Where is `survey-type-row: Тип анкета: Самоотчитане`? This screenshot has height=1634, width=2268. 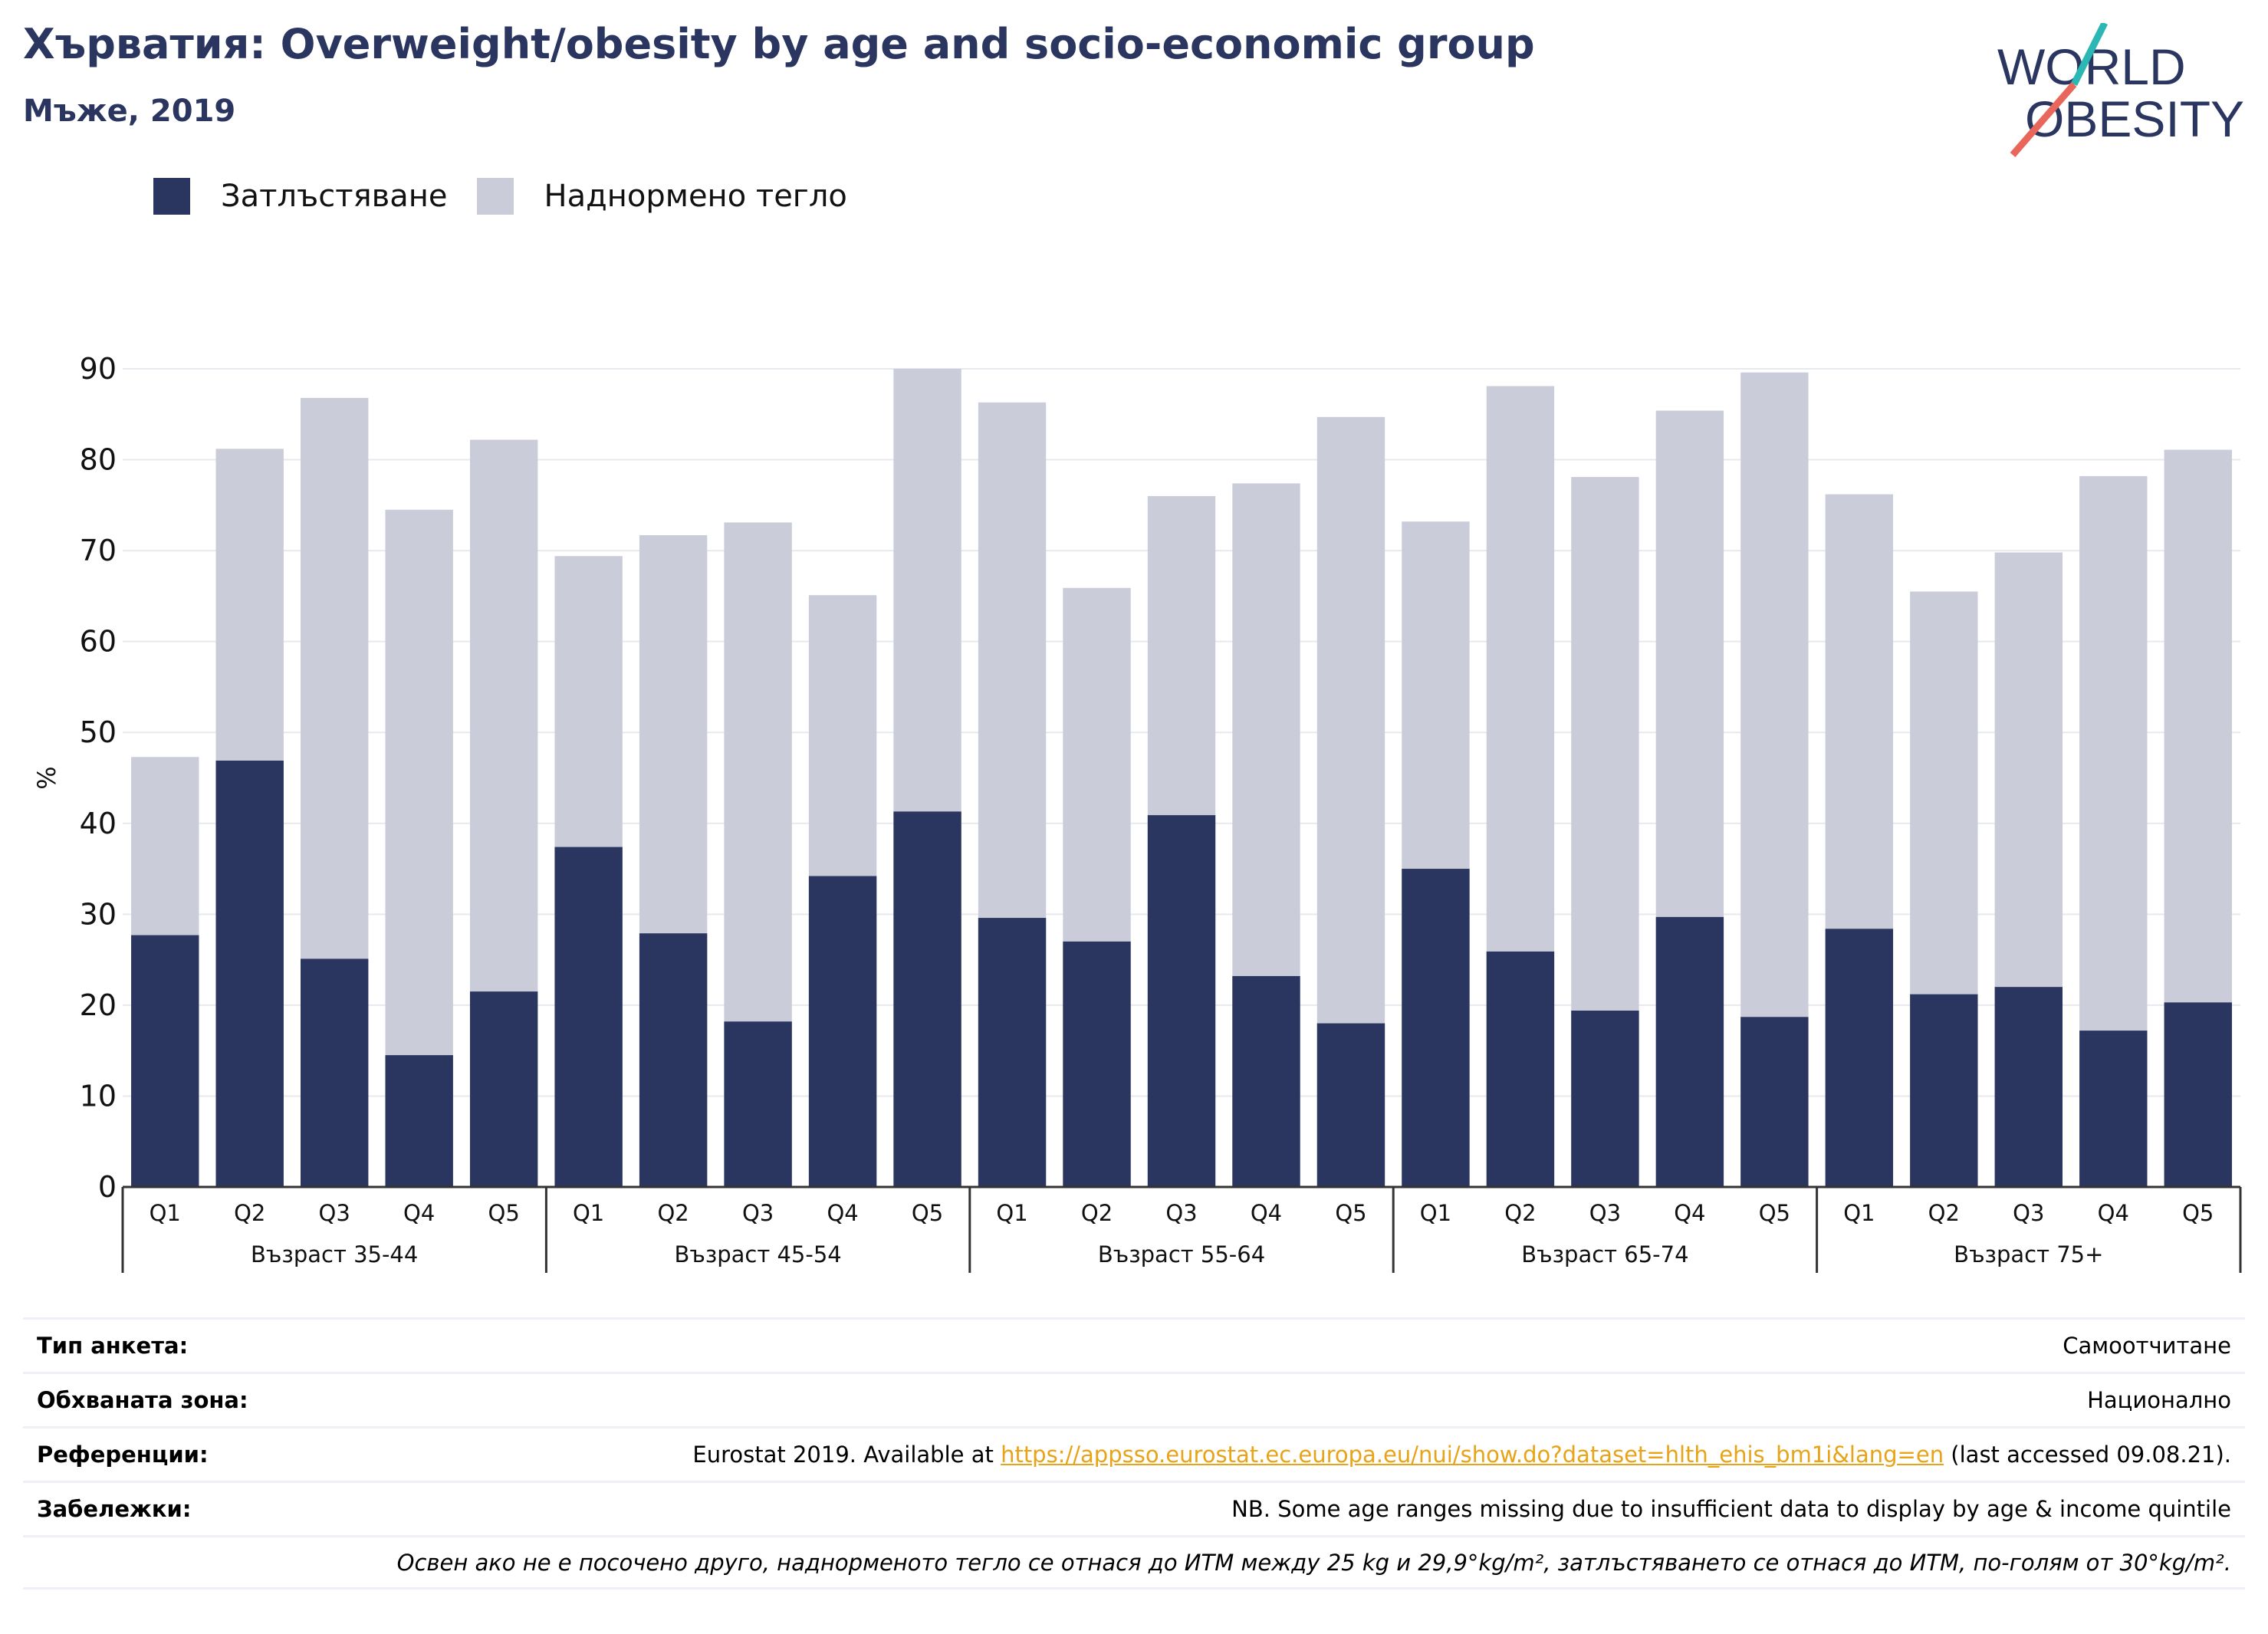
survey-type-row: Тип анкета: Самоотчитане is located at coordinates (1134, 1345).